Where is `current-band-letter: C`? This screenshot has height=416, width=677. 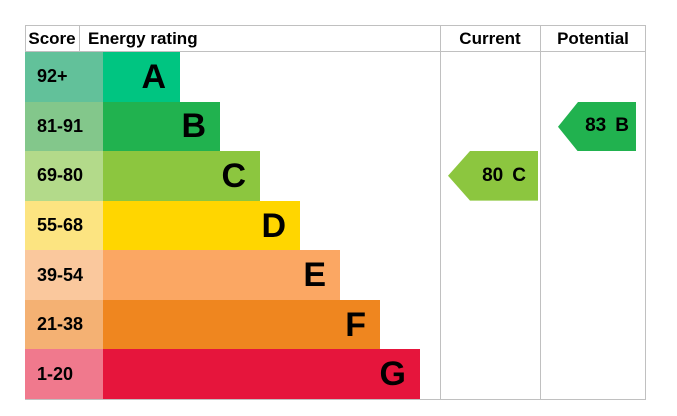
current-band-letter: C is located at coordinates (519, 175).